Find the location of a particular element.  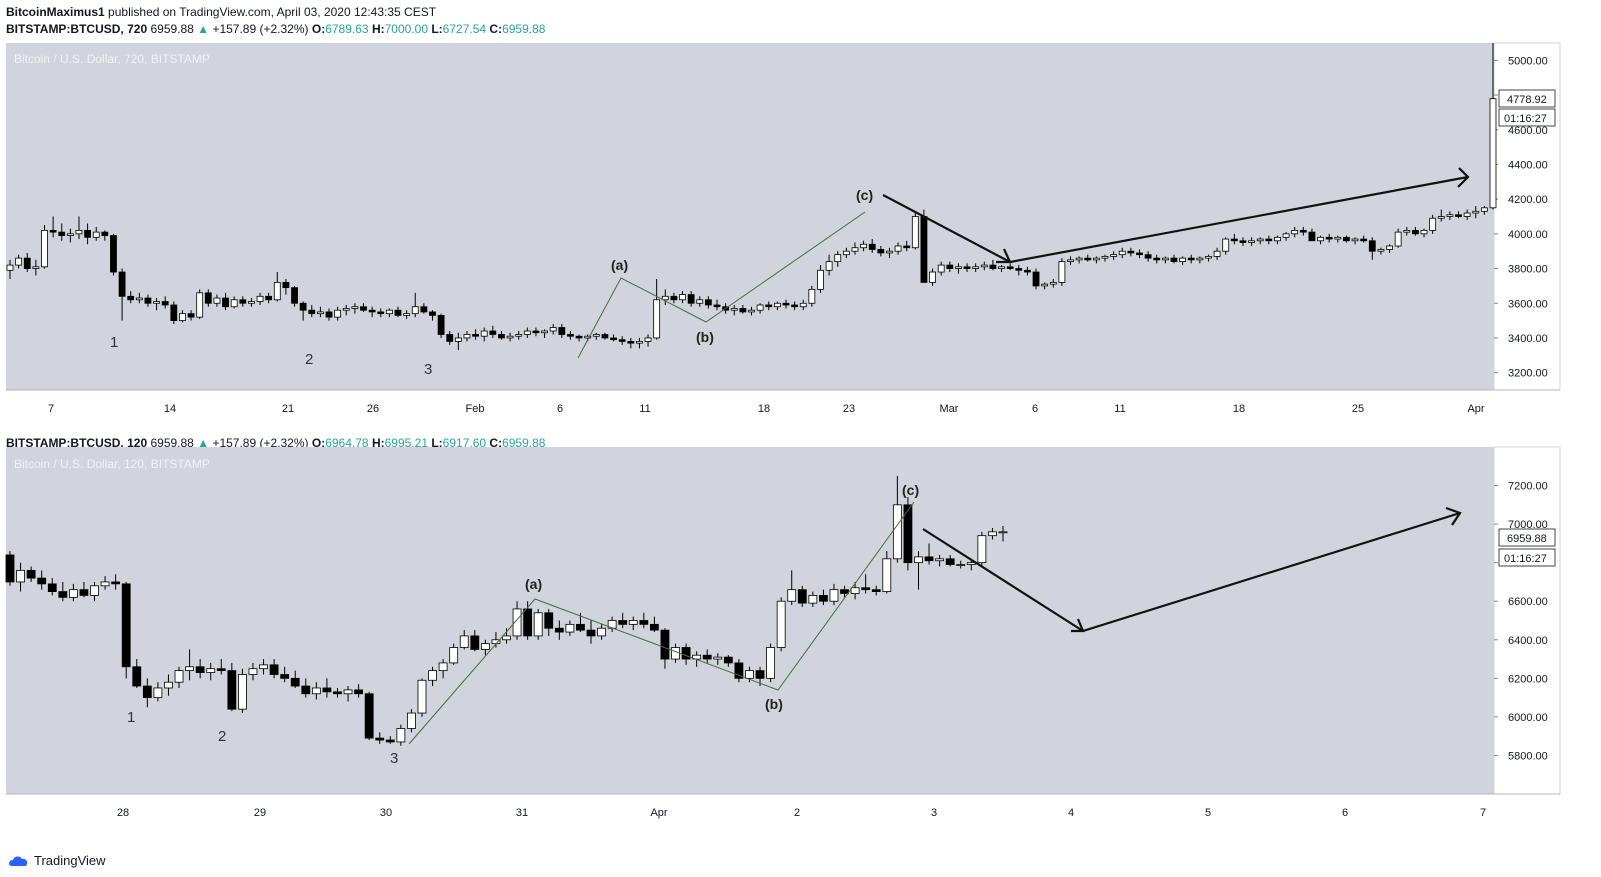

tradingview-logo: TradingView is located at coordinates (57, 860).